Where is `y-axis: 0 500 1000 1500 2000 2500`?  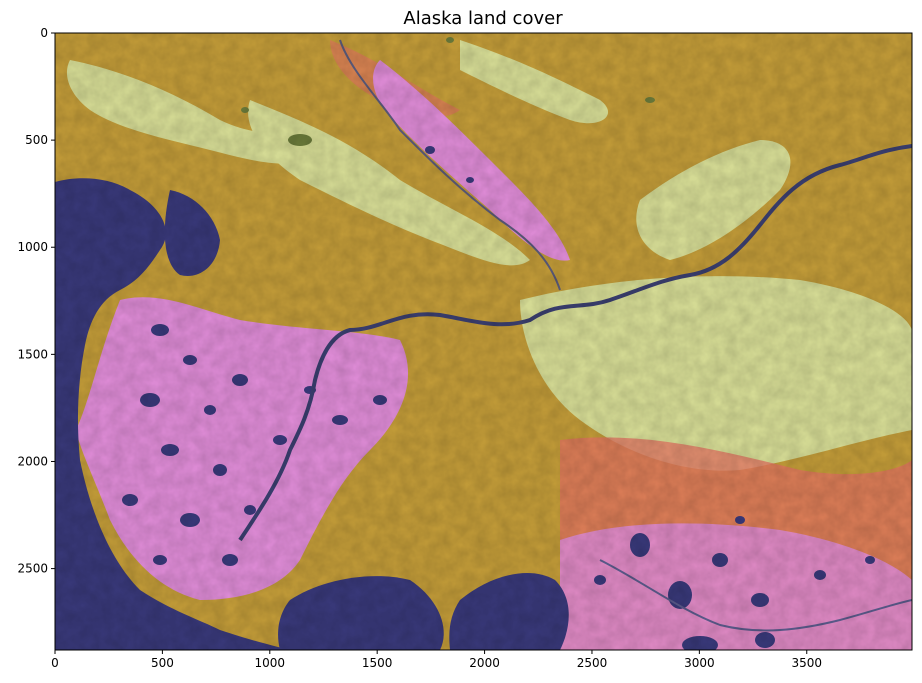
y-axis: 0 500 1000 1500 2000 2500 is located at coordinates (36, 301).